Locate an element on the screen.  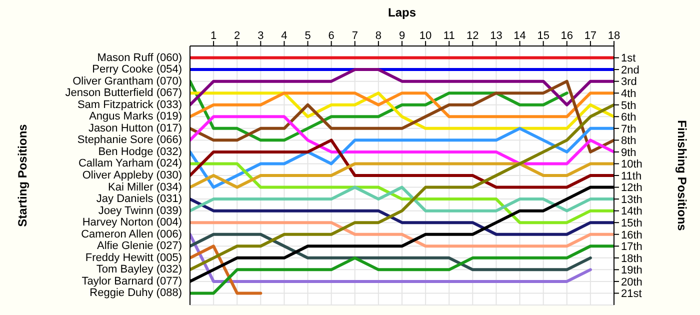
y2-tick-label: 18th is located at coordinates (631, 258).